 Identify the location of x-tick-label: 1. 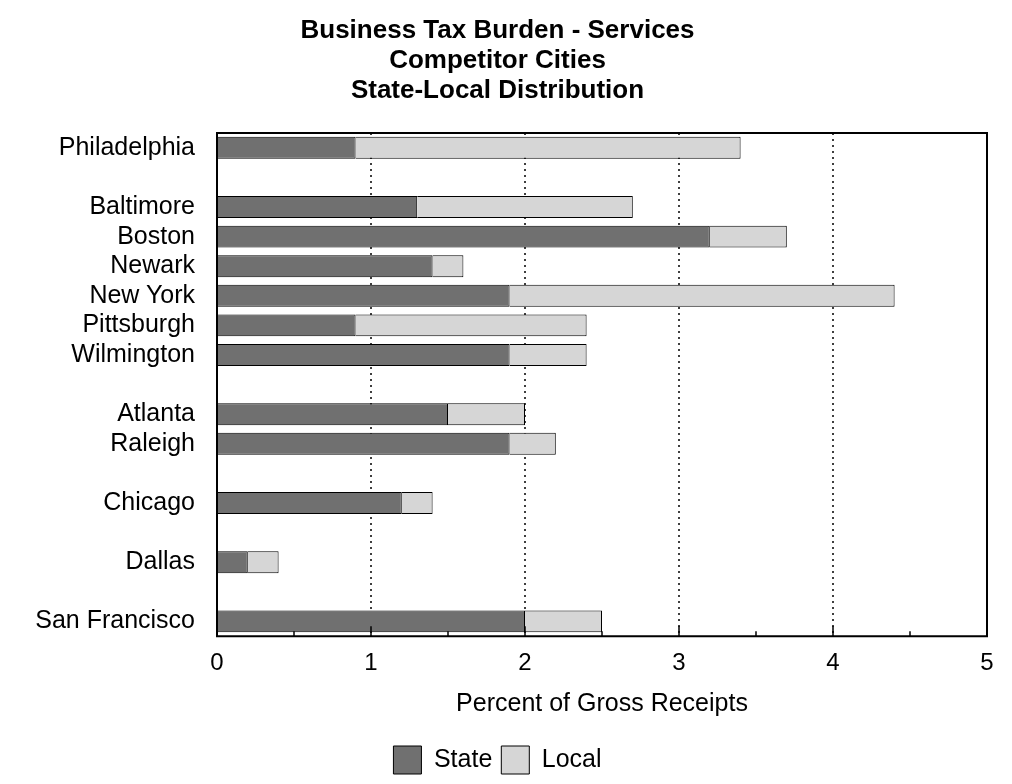
(371, 662).